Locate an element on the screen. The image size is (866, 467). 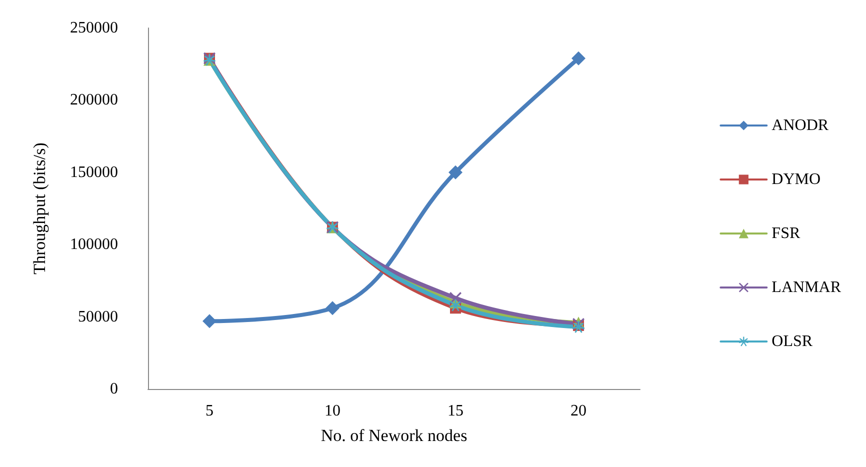
legend-label: LANMAR is located at coordinates (807, 287).